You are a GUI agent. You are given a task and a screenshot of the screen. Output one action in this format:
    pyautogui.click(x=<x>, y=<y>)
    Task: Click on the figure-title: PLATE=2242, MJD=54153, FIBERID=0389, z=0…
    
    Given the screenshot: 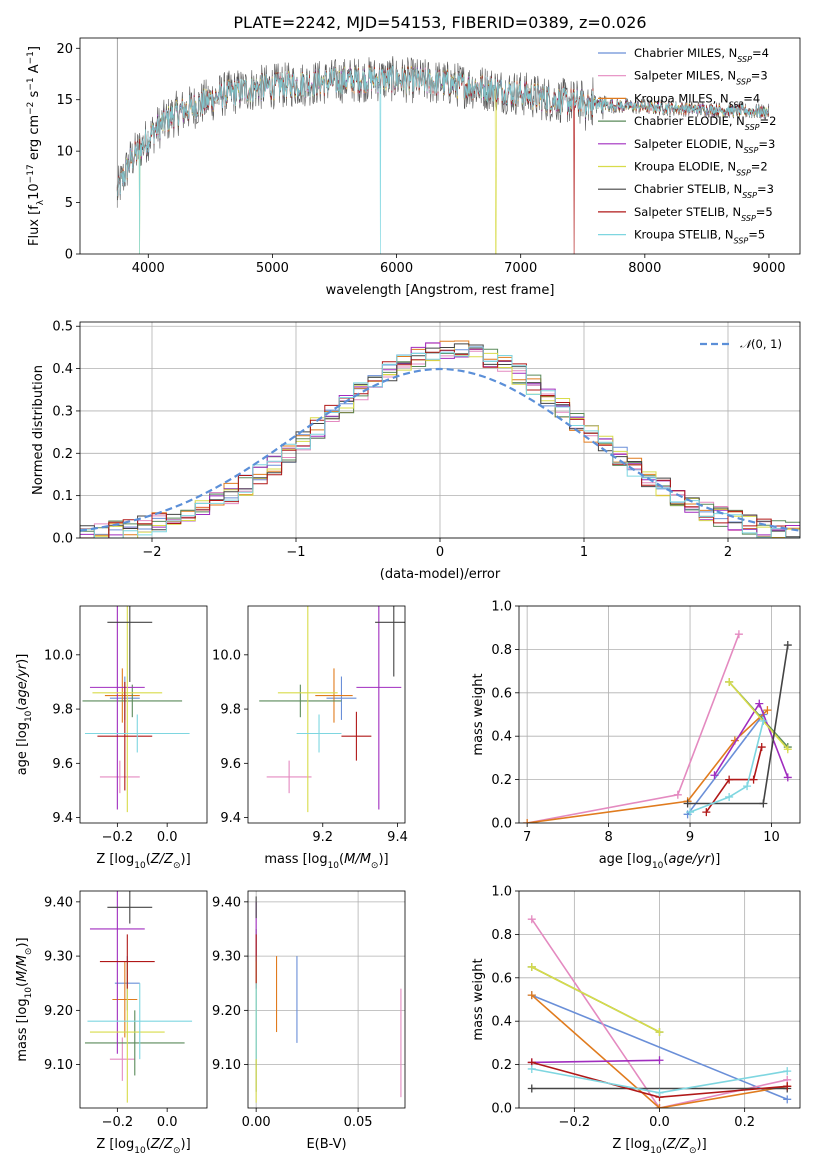 What is the action you would take?
    pyautogui.click(x=439, y=22)
    